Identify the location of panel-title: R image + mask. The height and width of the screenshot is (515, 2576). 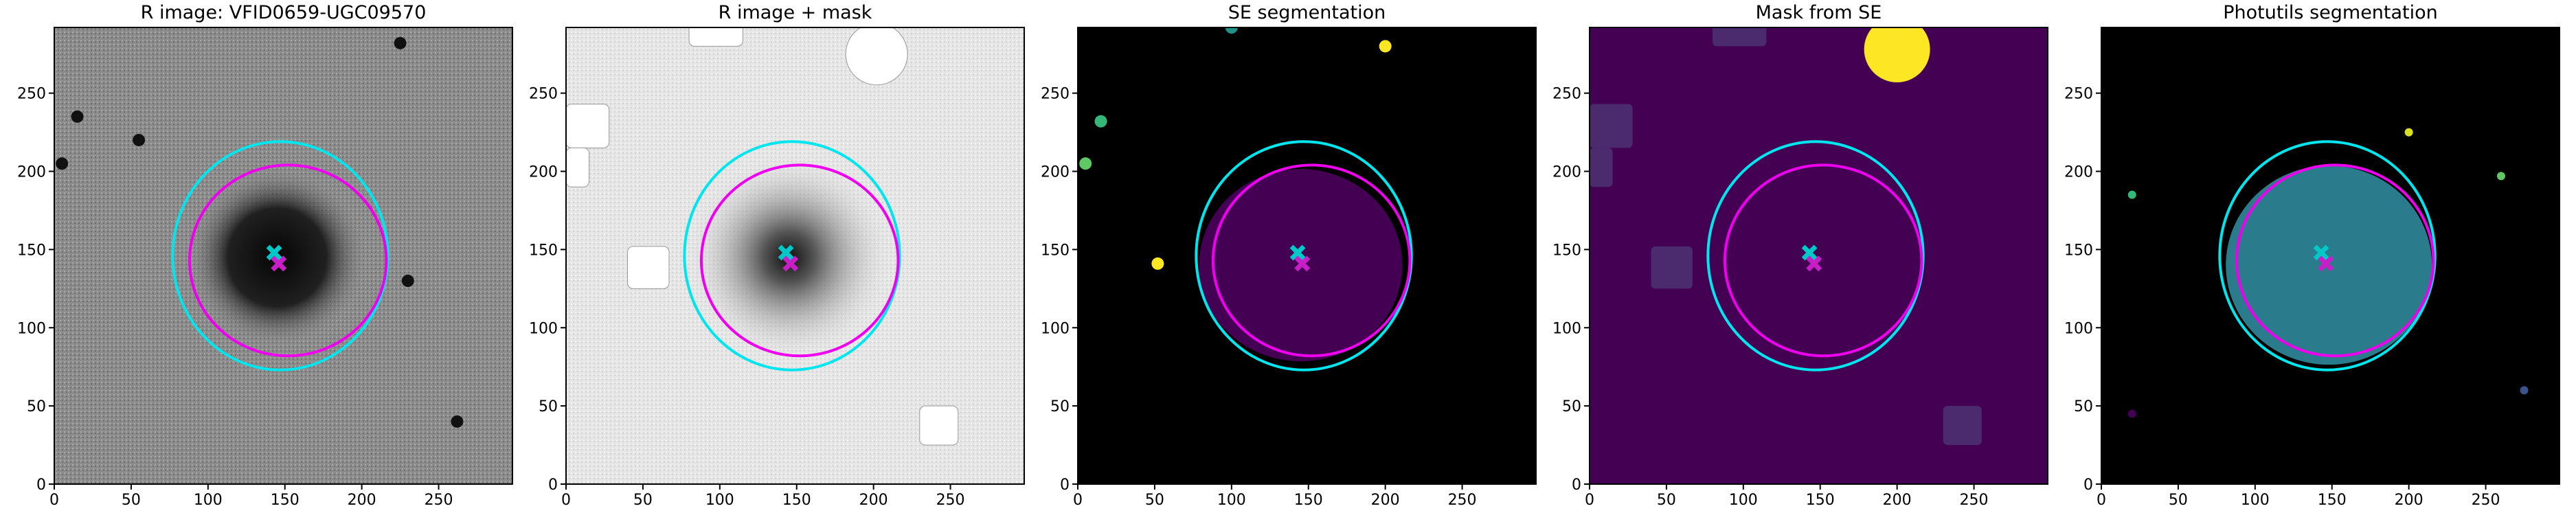
(795, 12).